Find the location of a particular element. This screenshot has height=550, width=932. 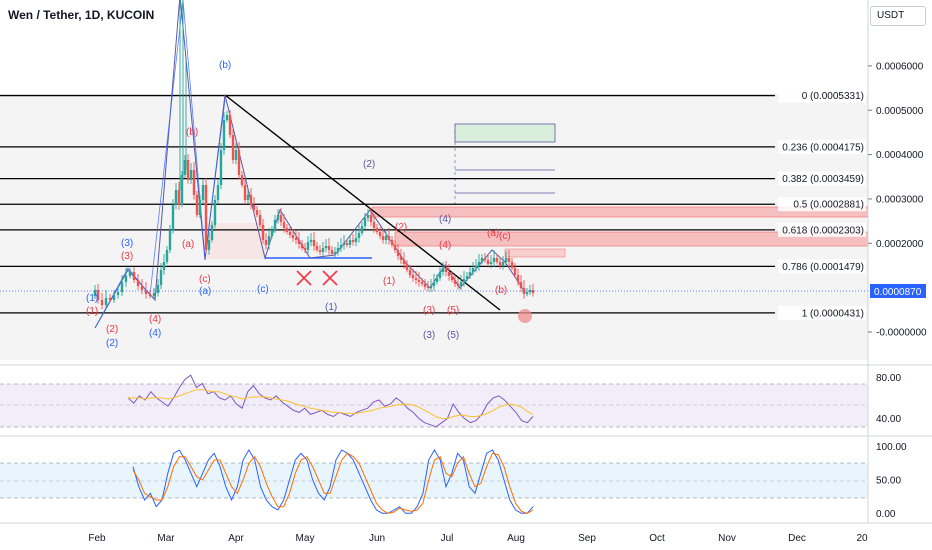

trendline-down is located at coordinates (362, 202).